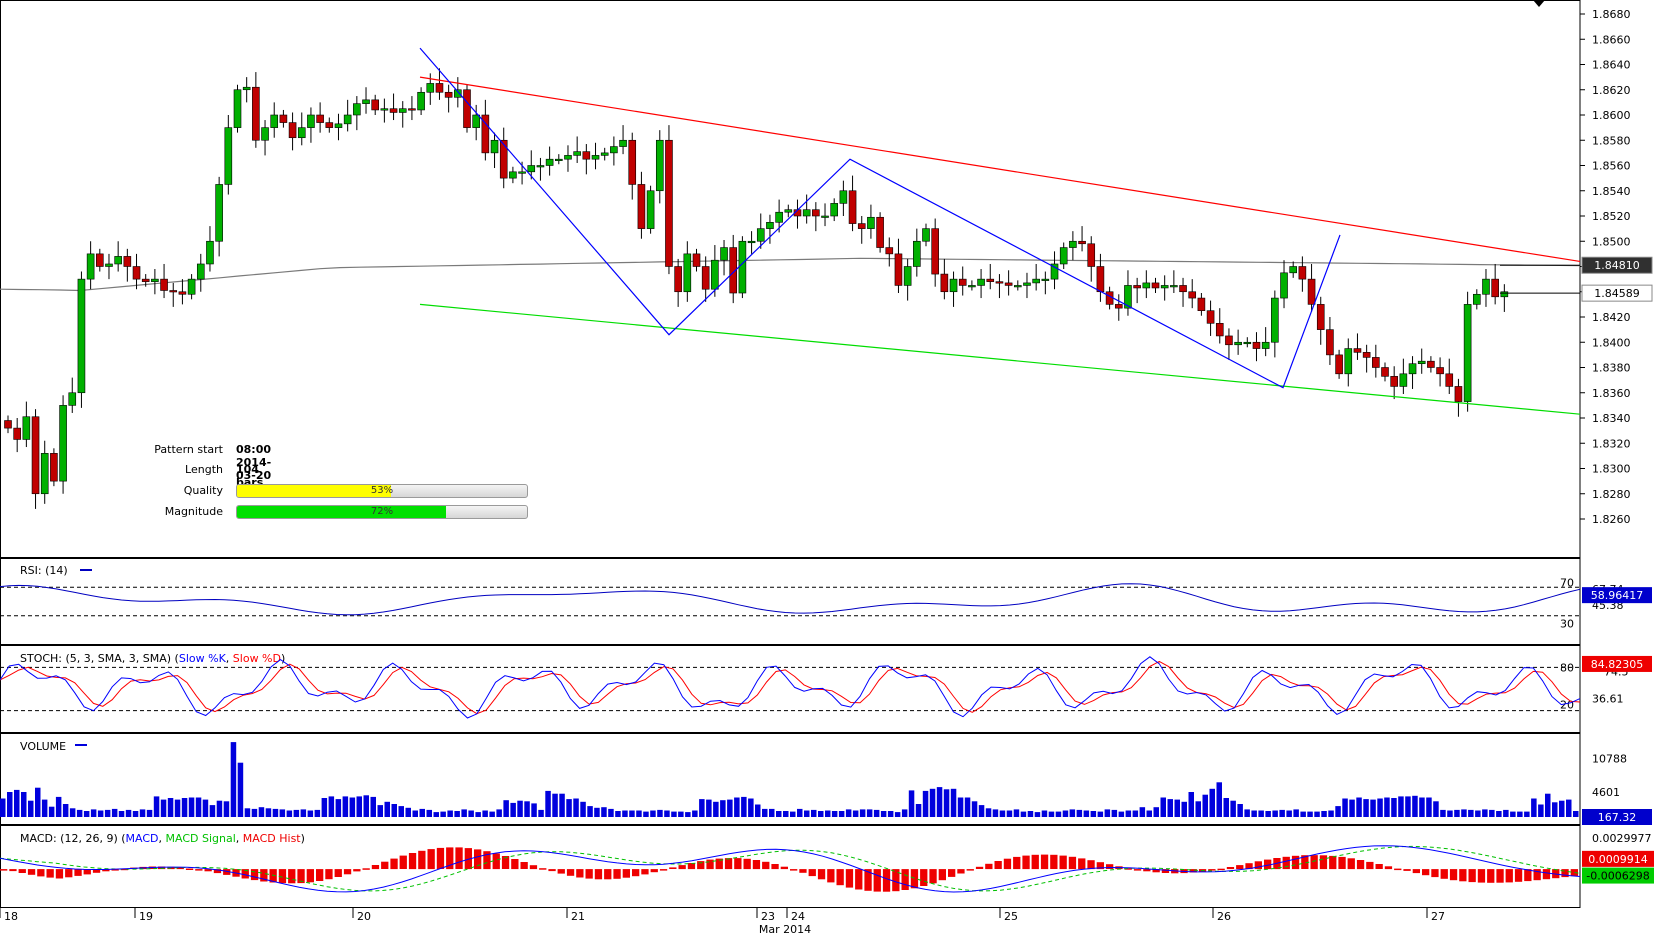  Describe the element at coordinates (1617, 595) in the screenshot. I see `rsi-value-box` at that location.